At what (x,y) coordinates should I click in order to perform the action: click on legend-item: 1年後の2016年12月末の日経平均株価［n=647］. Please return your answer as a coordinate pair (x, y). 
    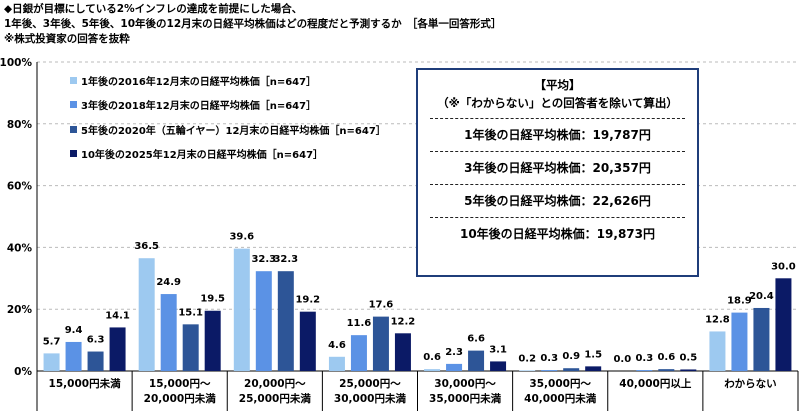
    Looking at the image, I should click on (228, 80).